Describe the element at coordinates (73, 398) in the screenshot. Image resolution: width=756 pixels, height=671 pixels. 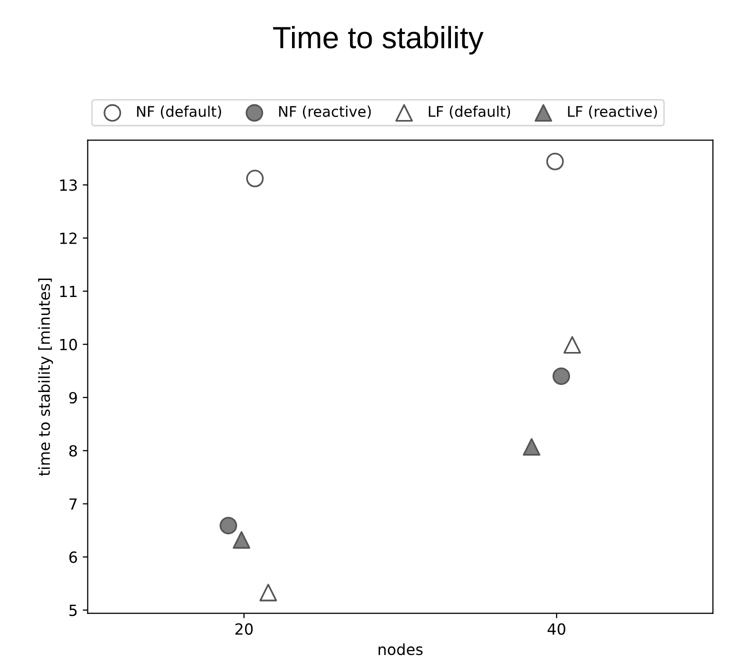
I see `y-tick-label: 9` at that location.